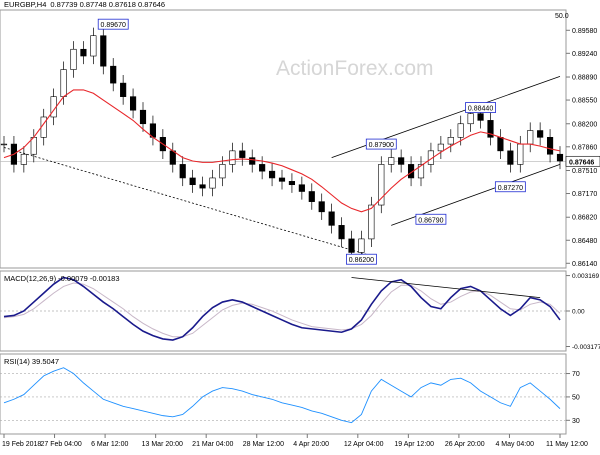  What do you see at coordinates (21, 444) in the screenshot?
I see `time-tick-label: 19 Feb 2018` at bounding box center [21, 444].